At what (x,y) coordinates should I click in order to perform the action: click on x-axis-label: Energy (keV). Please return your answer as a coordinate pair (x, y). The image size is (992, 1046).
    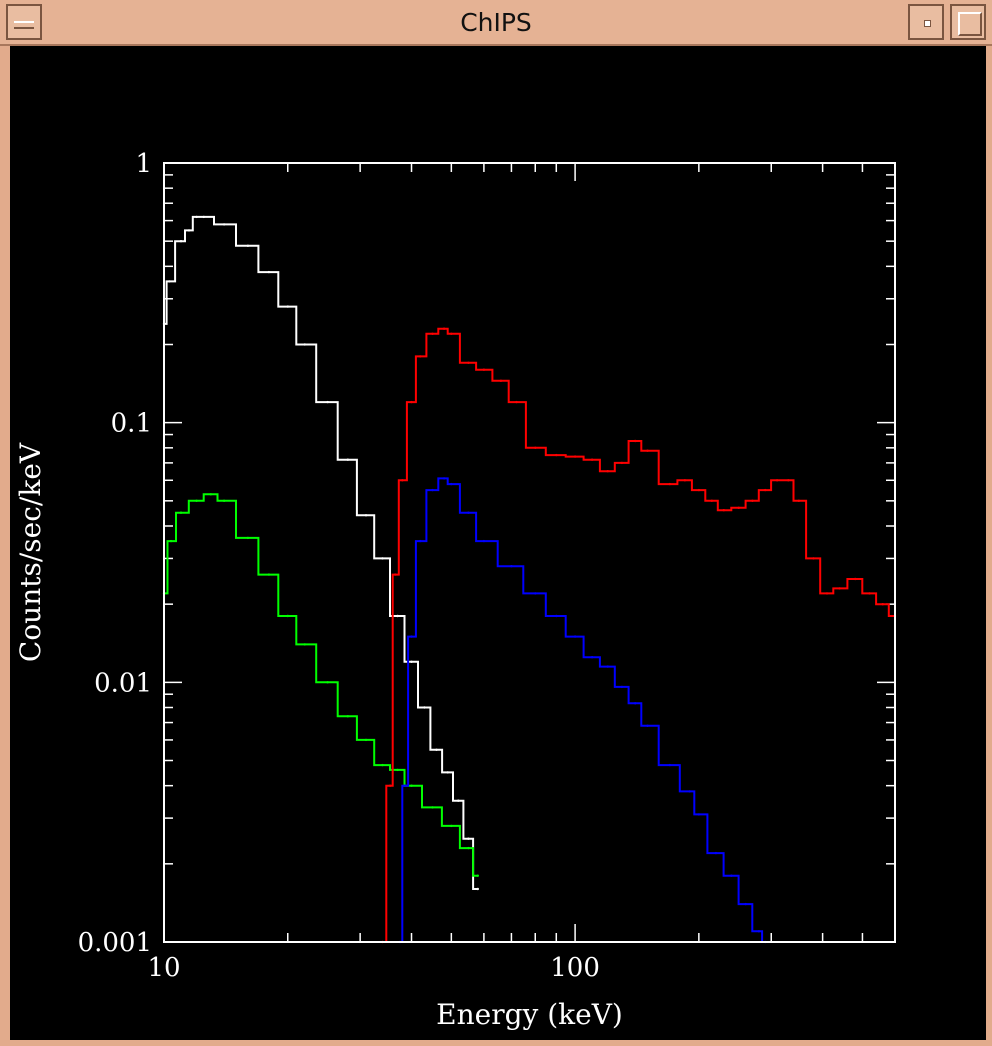
    Looking at the image, I should click on (529, 1014).